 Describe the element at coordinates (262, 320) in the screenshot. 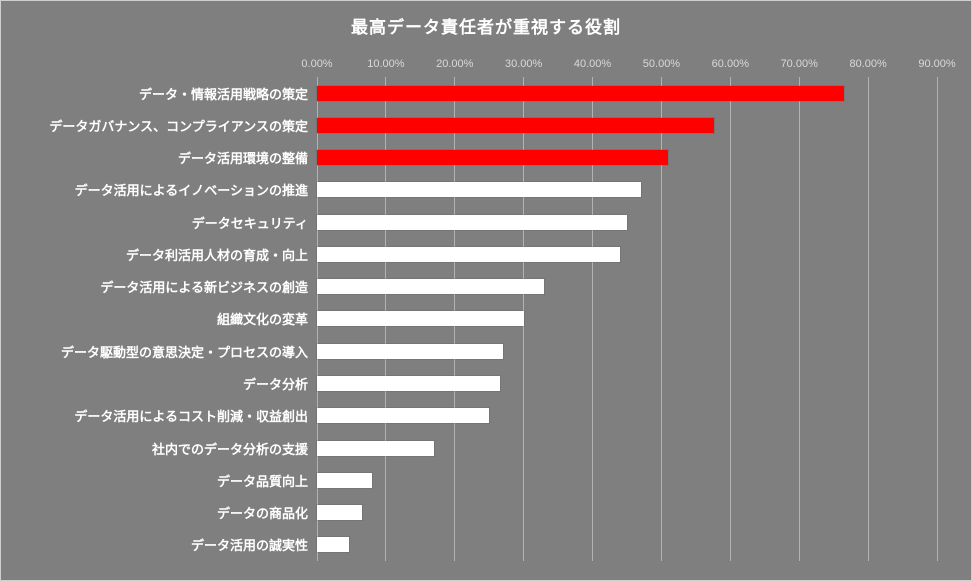

I see `category-label: 組織文化の変革` at that location.